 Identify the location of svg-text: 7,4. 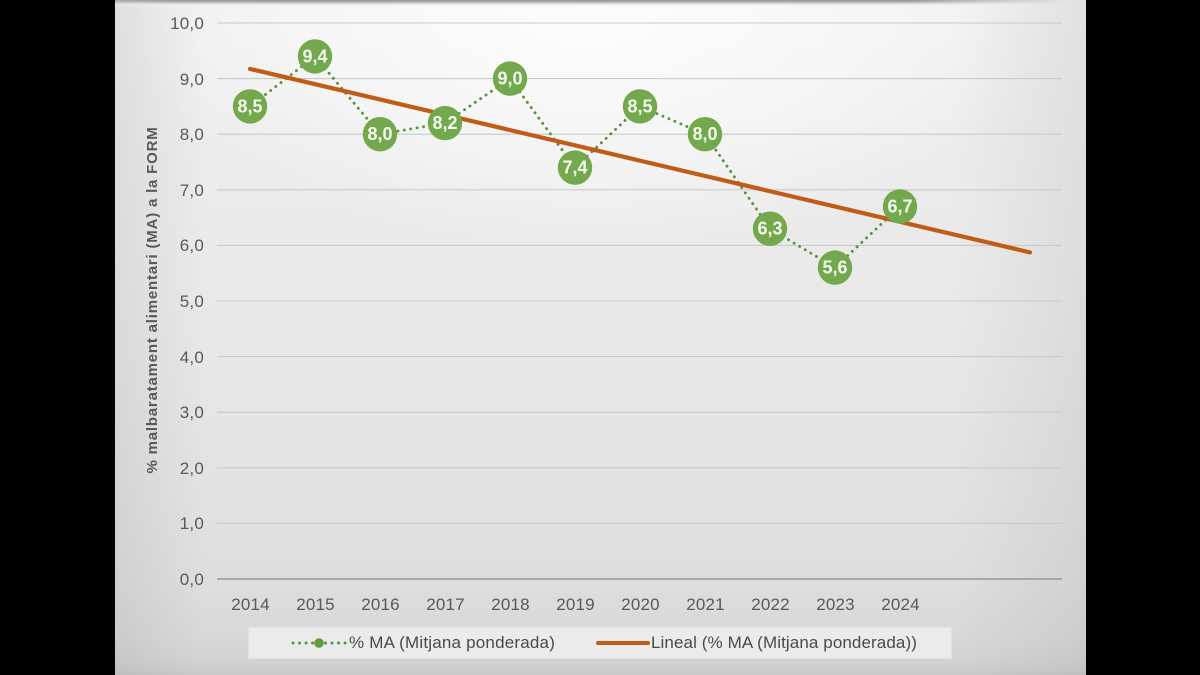
(574, 168).